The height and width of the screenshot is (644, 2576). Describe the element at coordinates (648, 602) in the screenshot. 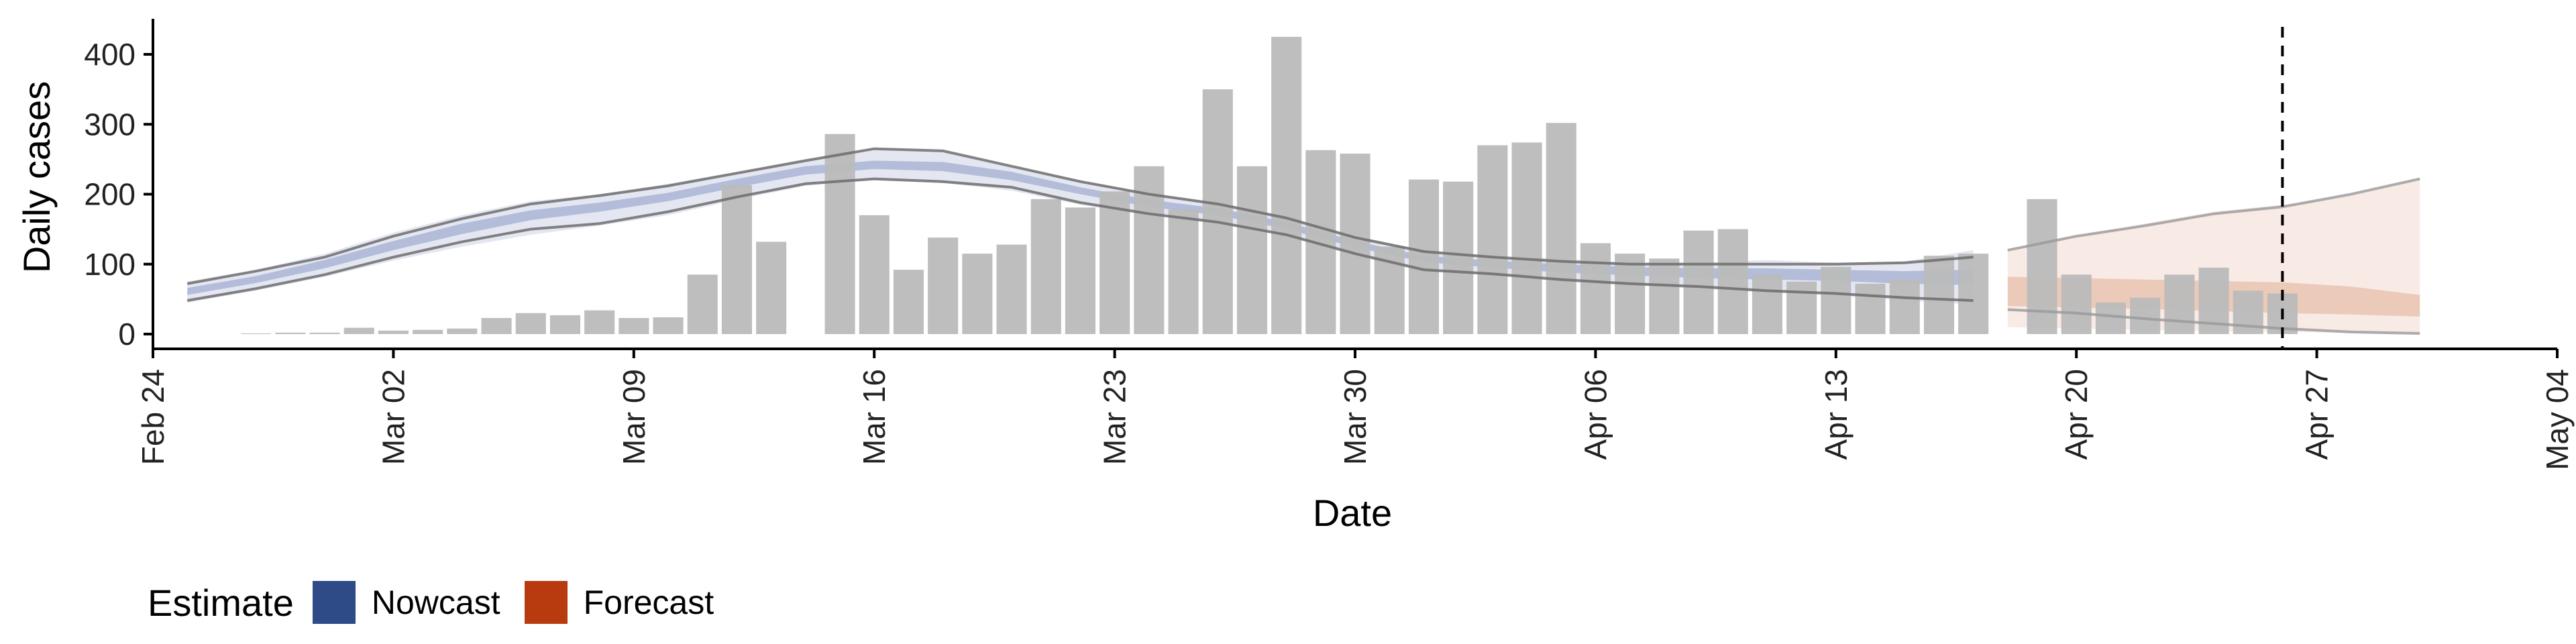

I see `legend-label-forecast: Forecast` at that location.